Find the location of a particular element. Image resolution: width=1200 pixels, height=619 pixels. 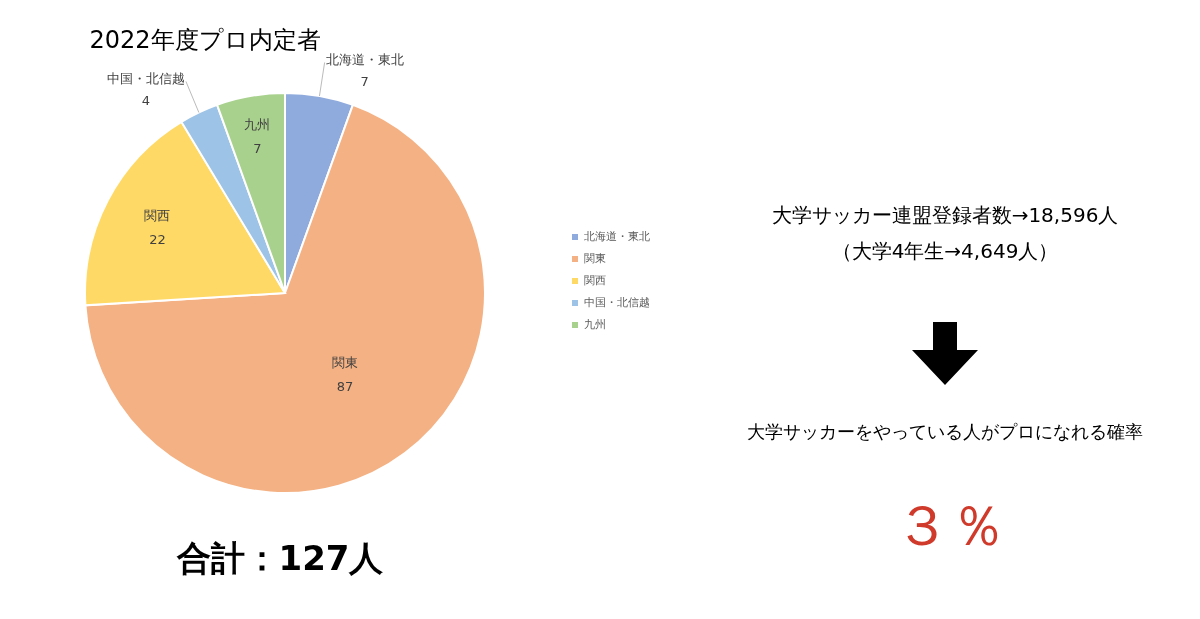

text: （大学4年生→4,649人） is located at coordinates (945, 251).